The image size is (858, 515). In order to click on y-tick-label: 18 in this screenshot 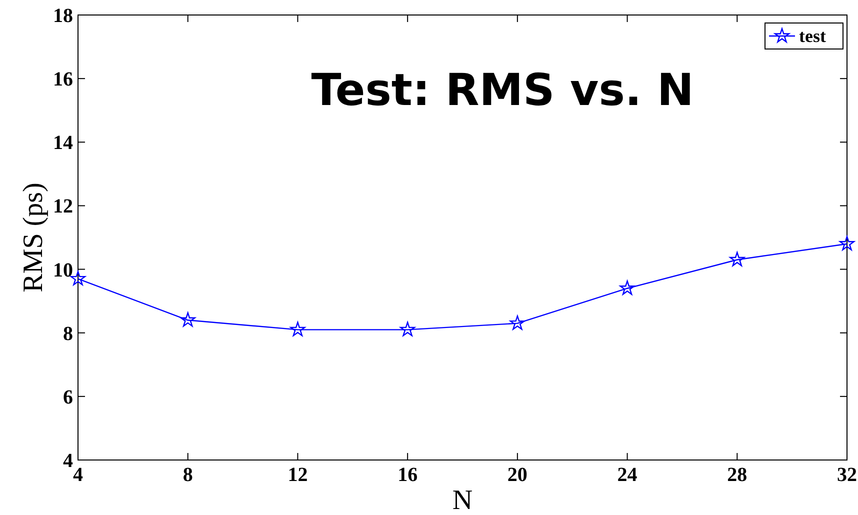, I will do `click(63, 16)`.